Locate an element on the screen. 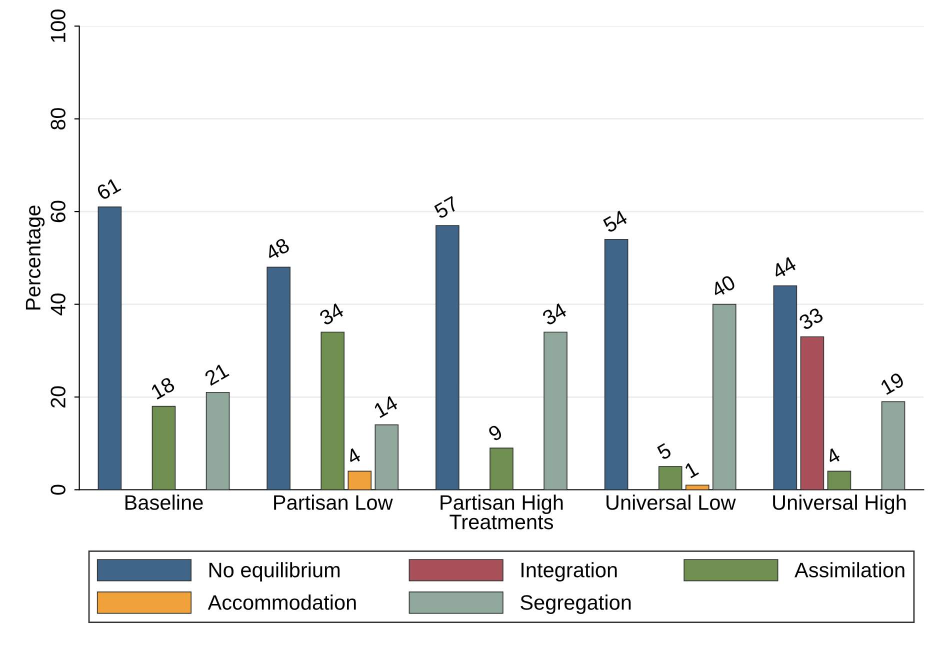  y-tick-label: 80 is located at coordinates (58, 119).